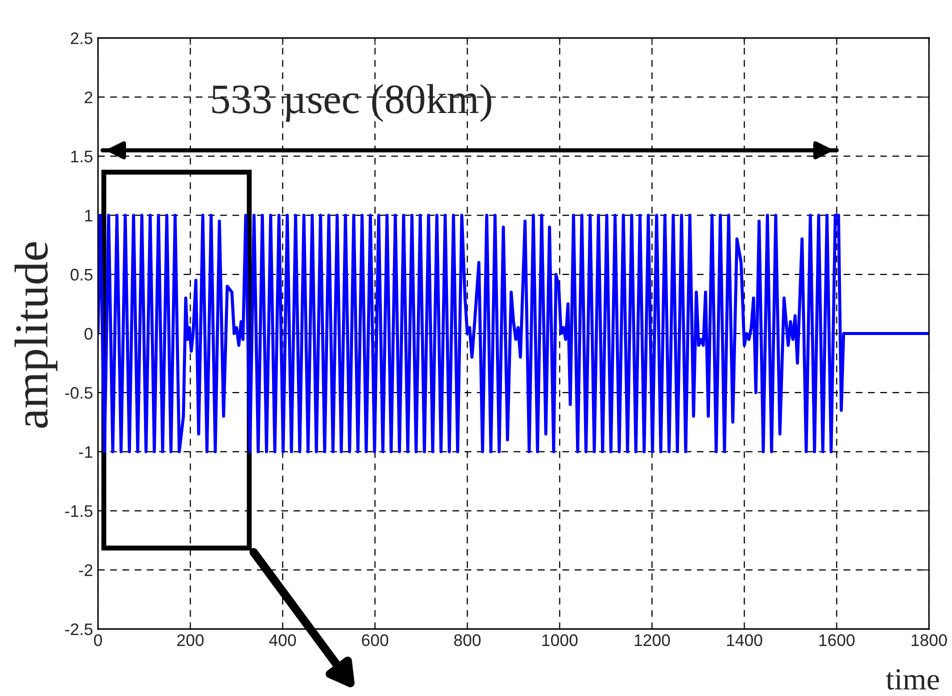 The image size is (952, 696). Describe the element at coordinates (85, 452) in the screenshot. I see `y-tick-label: -1` at that location.